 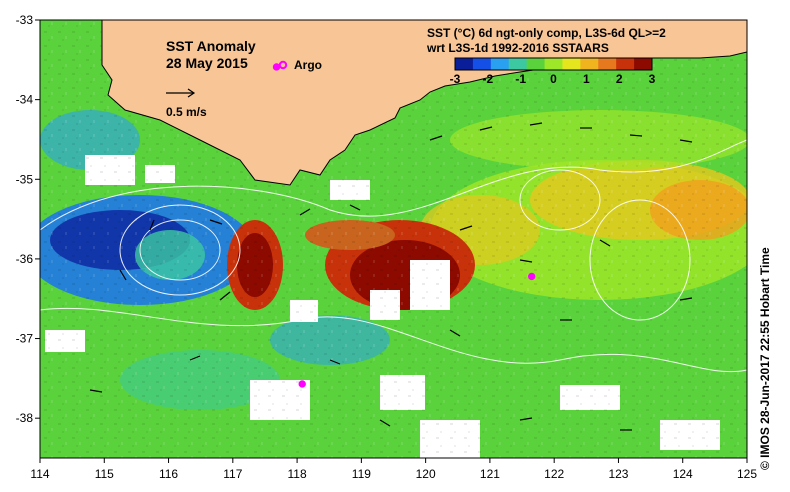 I want to click on lon-tick-label: 125, so click(x=747, y=474).